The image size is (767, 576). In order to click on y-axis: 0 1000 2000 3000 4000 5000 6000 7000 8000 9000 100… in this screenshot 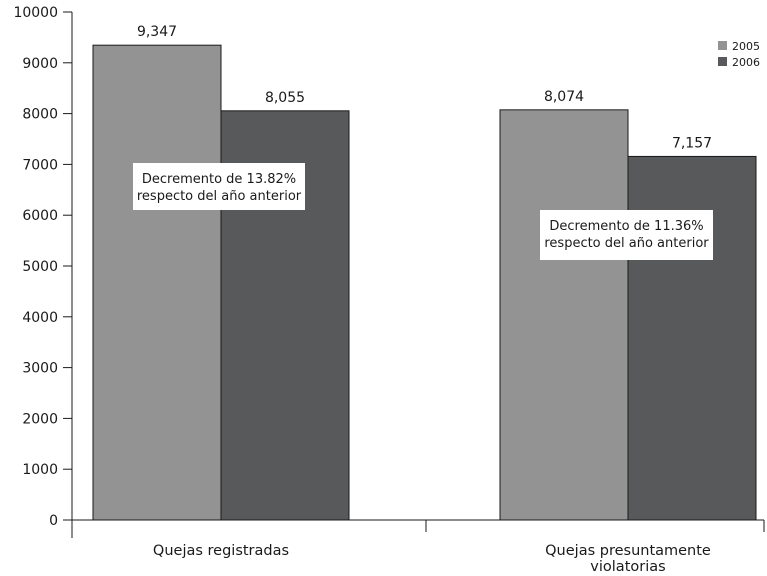, I will do `click(43, 271)`.